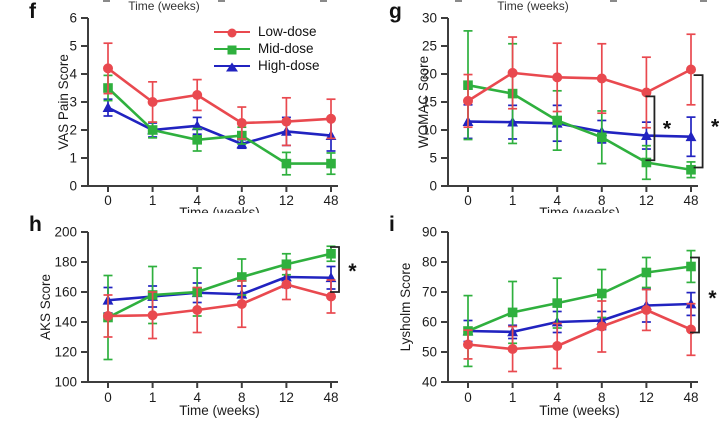 The image size is (719, 425). What do you see at coordinates (73, 130) in the screenshot?
I see `y-tick-label: 2` at bounding box center [73, 130].